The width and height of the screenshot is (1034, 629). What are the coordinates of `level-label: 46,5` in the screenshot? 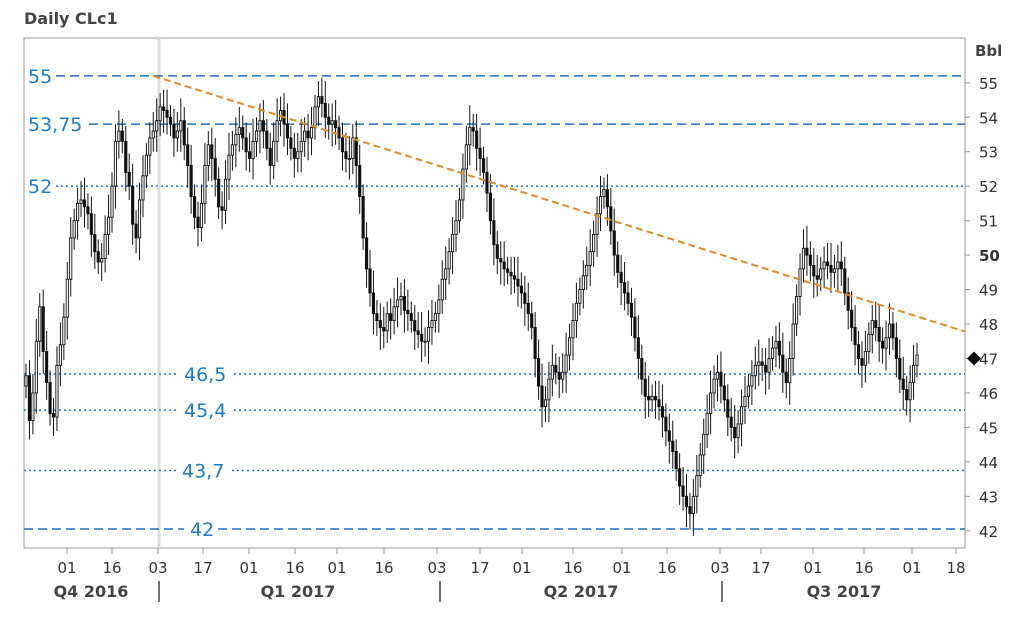 It's located at (205, 375).